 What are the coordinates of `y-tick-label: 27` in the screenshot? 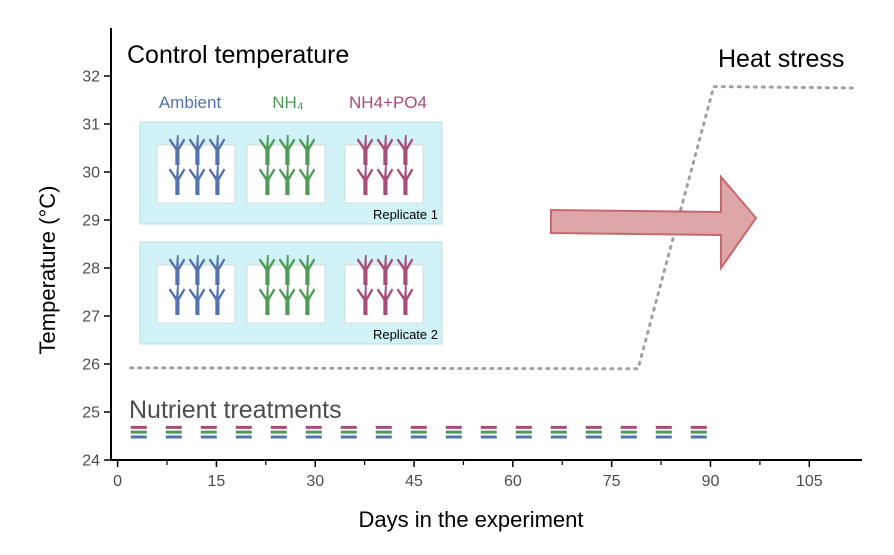 It's located at (91, 317).